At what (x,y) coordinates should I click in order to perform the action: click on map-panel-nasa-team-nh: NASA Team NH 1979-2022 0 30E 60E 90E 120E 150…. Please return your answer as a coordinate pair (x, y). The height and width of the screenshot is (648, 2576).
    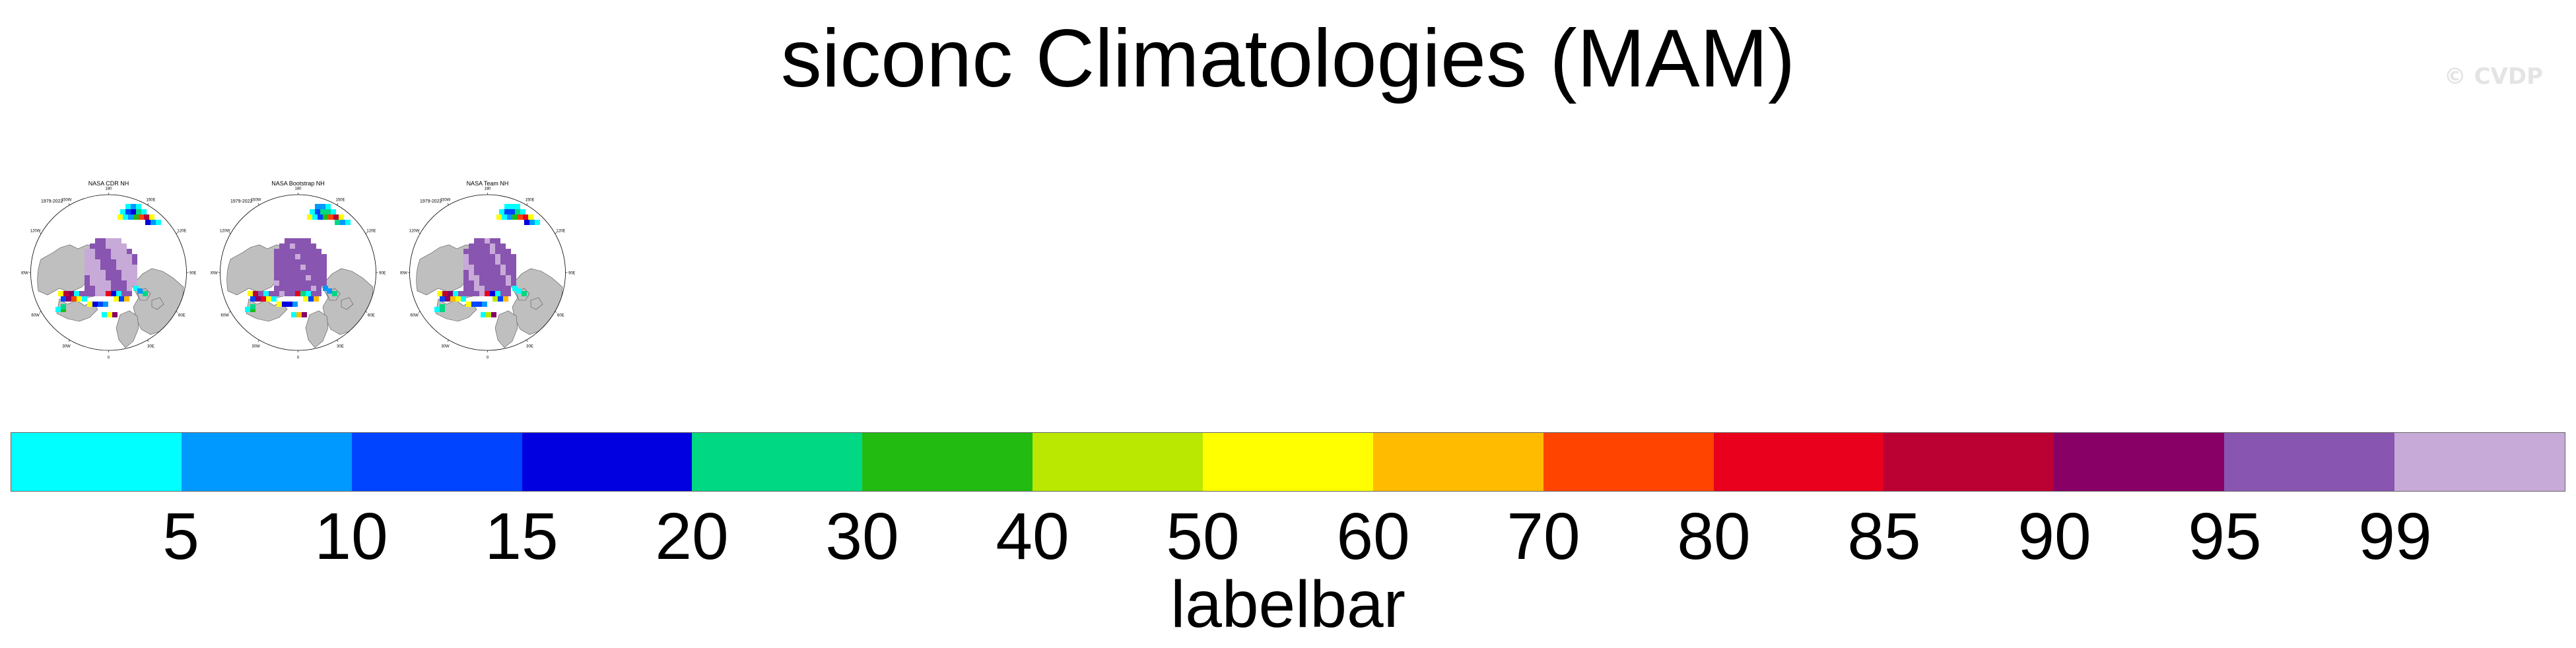
    Looking at the image, I should click on (488, 269).